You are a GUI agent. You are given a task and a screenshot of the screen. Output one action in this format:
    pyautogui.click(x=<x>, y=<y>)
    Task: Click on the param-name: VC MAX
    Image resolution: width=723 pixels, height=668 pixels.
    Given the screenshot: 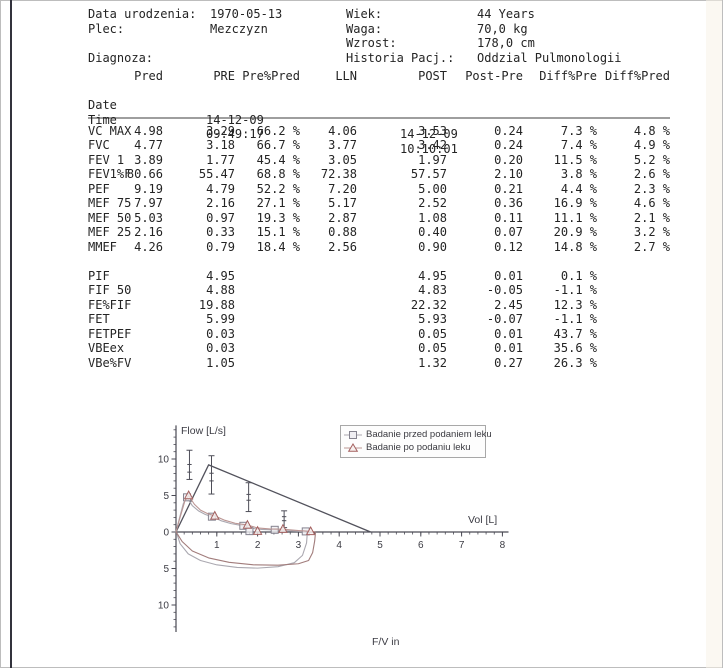 What is the action you would take?
    pyautogui.click(x=110, y=130)
    